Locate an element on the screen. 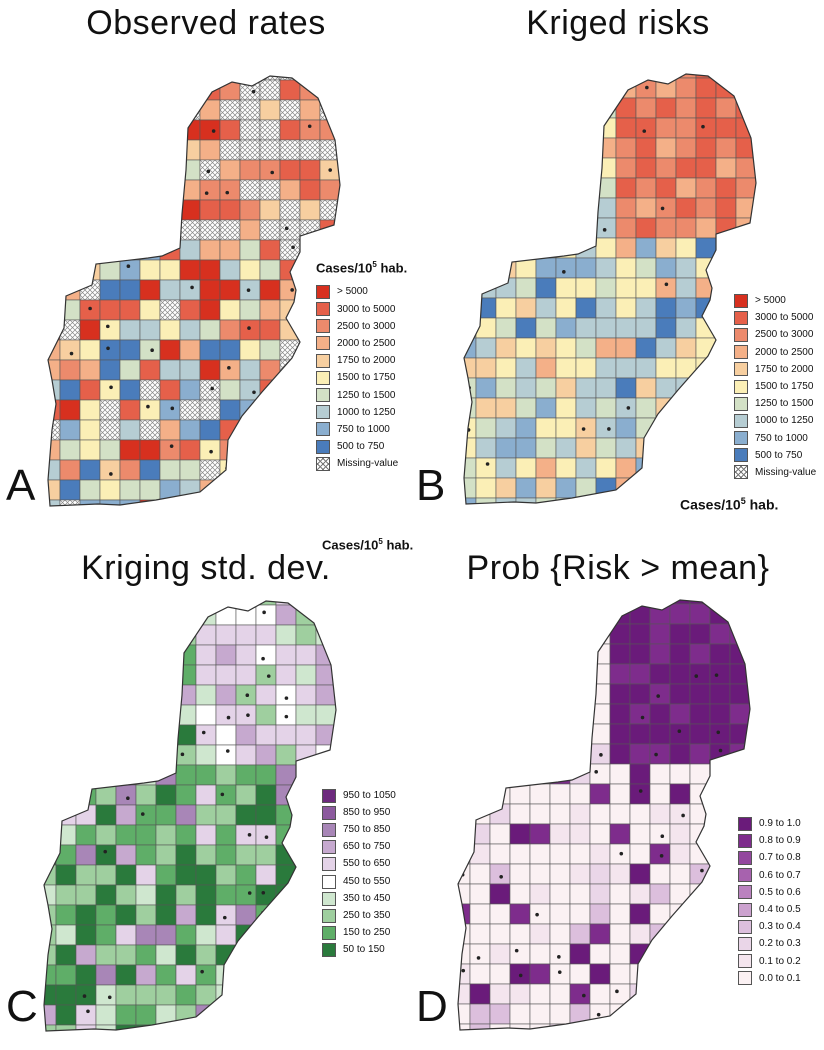 The height and width of the screenshot is (1050, 824). legend-item: 0.4 to 0.5 is located at coordinates (769, 909).